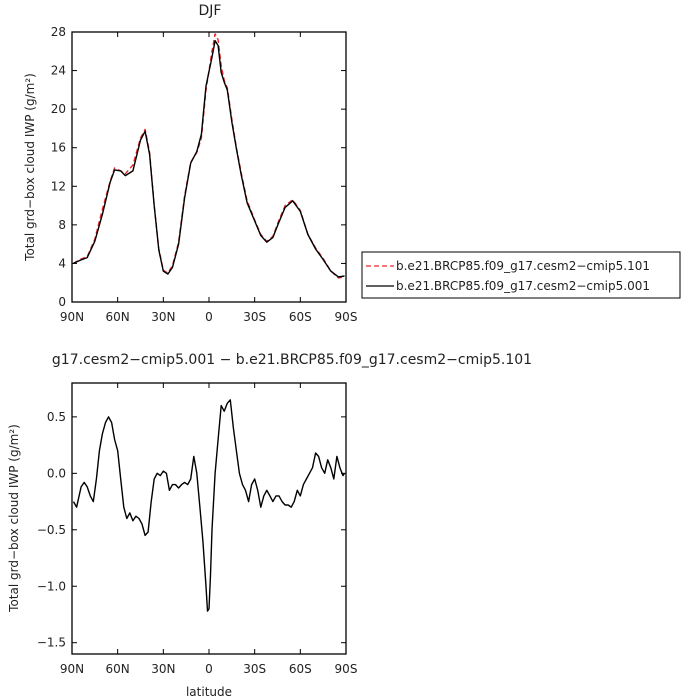 This screenshot has width=700, height=700. Describe the element at coordinates (523, 266) in the screenshot. I see `legend-label-101: b.e21.BRCP85.f09_g17.cesm2−cmip5.101` at that location.